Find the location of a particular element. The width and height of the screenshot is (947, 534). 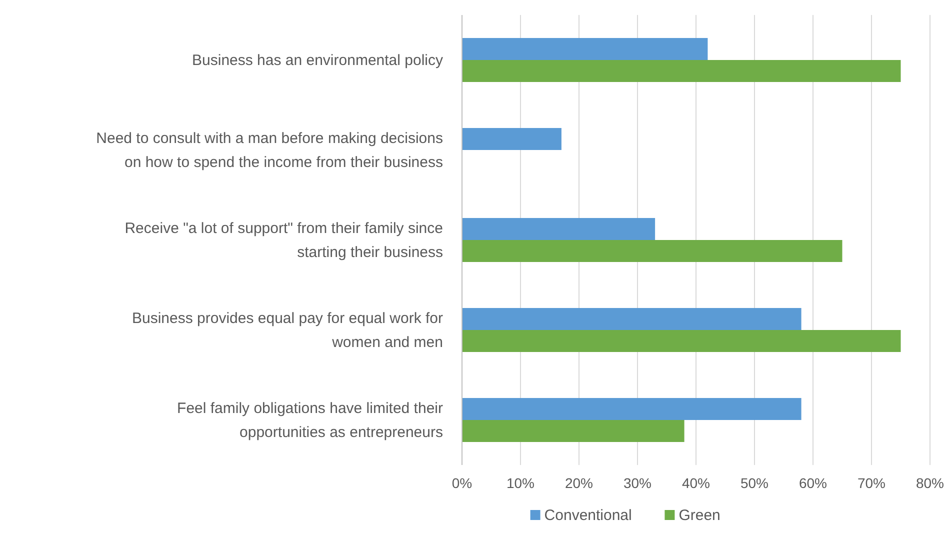

x-tick-label: 60% is located at coordinates (813, 483).